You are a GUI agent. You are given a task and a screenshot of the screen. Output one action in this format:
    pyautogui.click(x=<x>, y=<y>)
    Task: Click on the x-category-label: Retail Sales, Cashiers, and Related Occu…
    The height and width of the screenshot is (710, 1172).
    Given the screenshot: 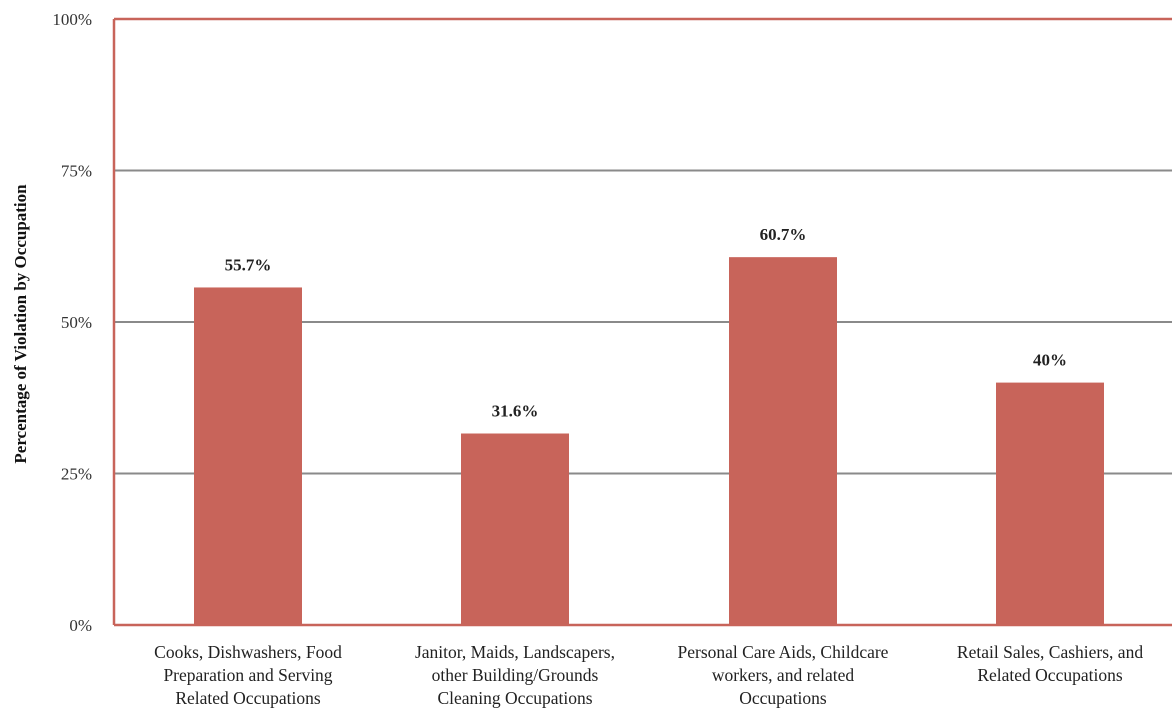 What is the action you would take?
    pyautogui.click(x=1050, y=663)
    